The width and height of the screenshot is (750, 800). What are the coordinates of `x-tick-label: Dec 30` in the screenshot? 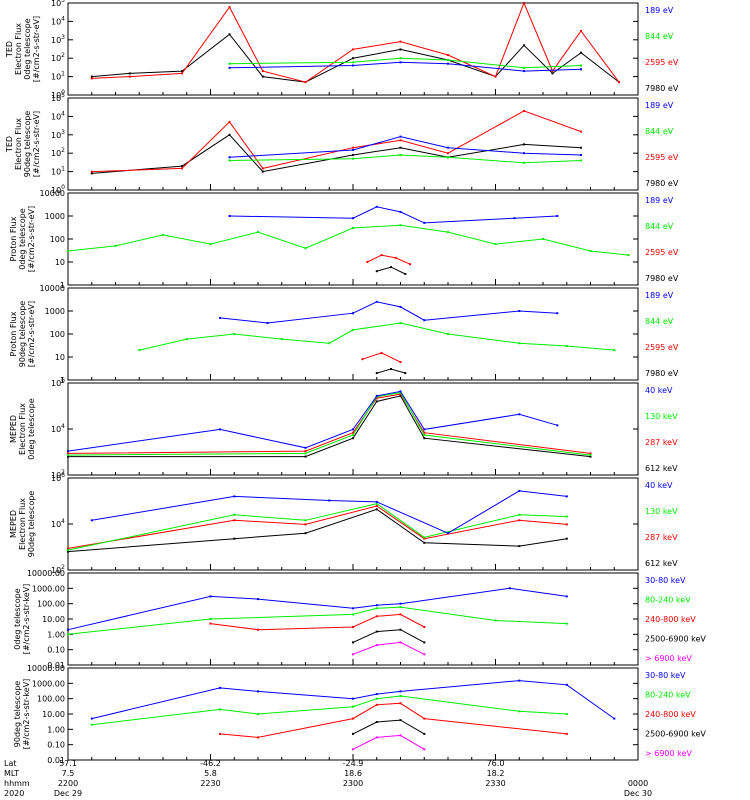 It's located at (638, 793).